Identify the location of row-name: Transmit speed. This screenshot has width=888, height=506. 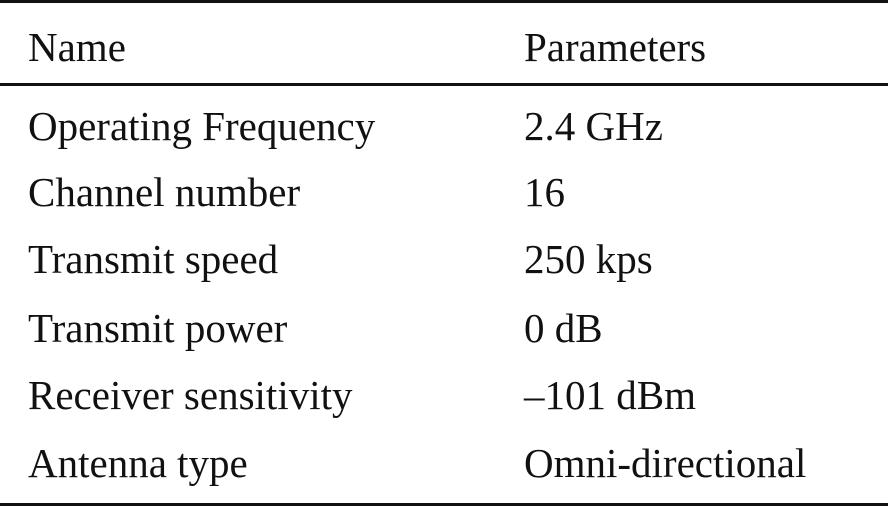
(153, 259).